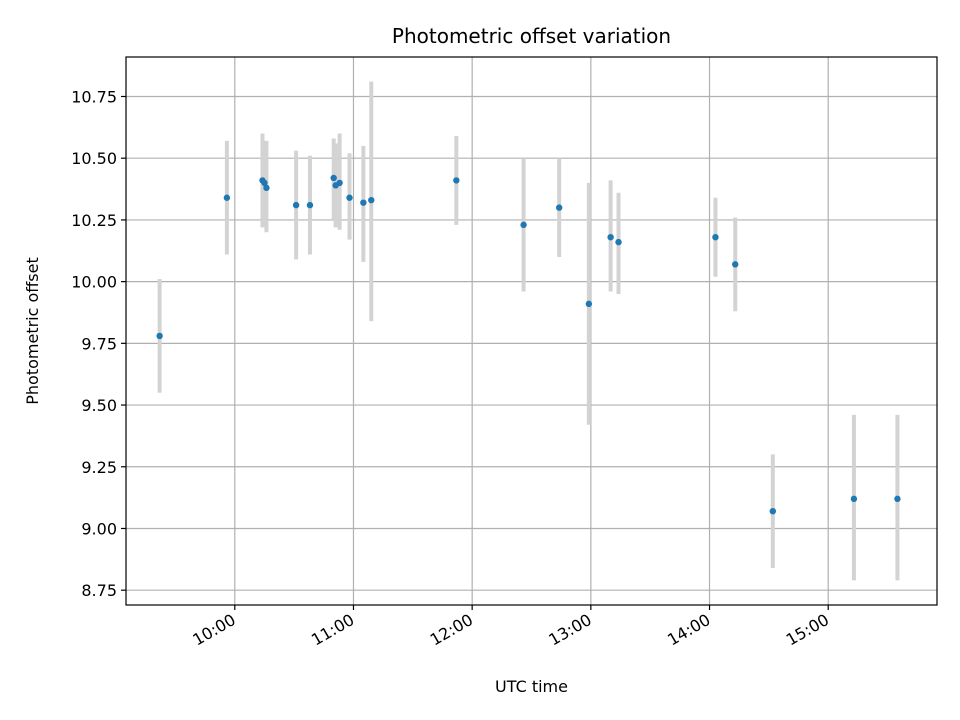 This screenshot has width=960, height=720. I want to click on y-tick-label: 10.00, so click(94, 282).